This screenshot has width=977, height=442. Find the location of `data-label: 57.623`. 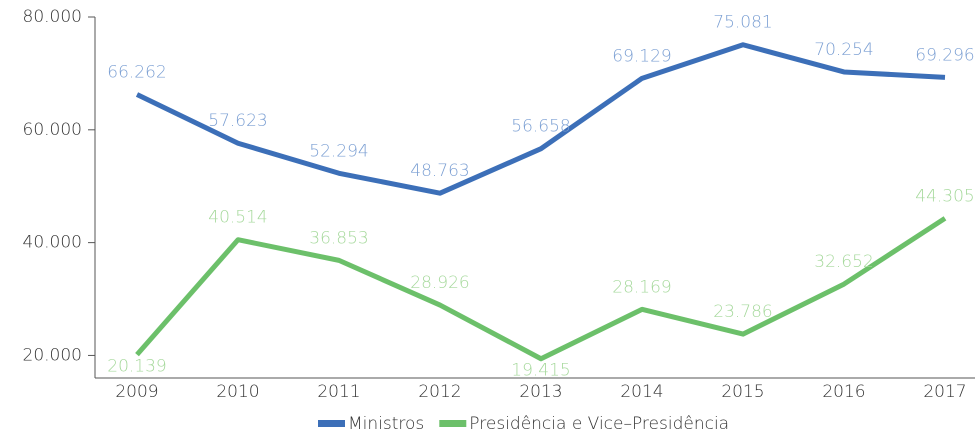

data-label: 57.623 is located at coordinates (237, 121).